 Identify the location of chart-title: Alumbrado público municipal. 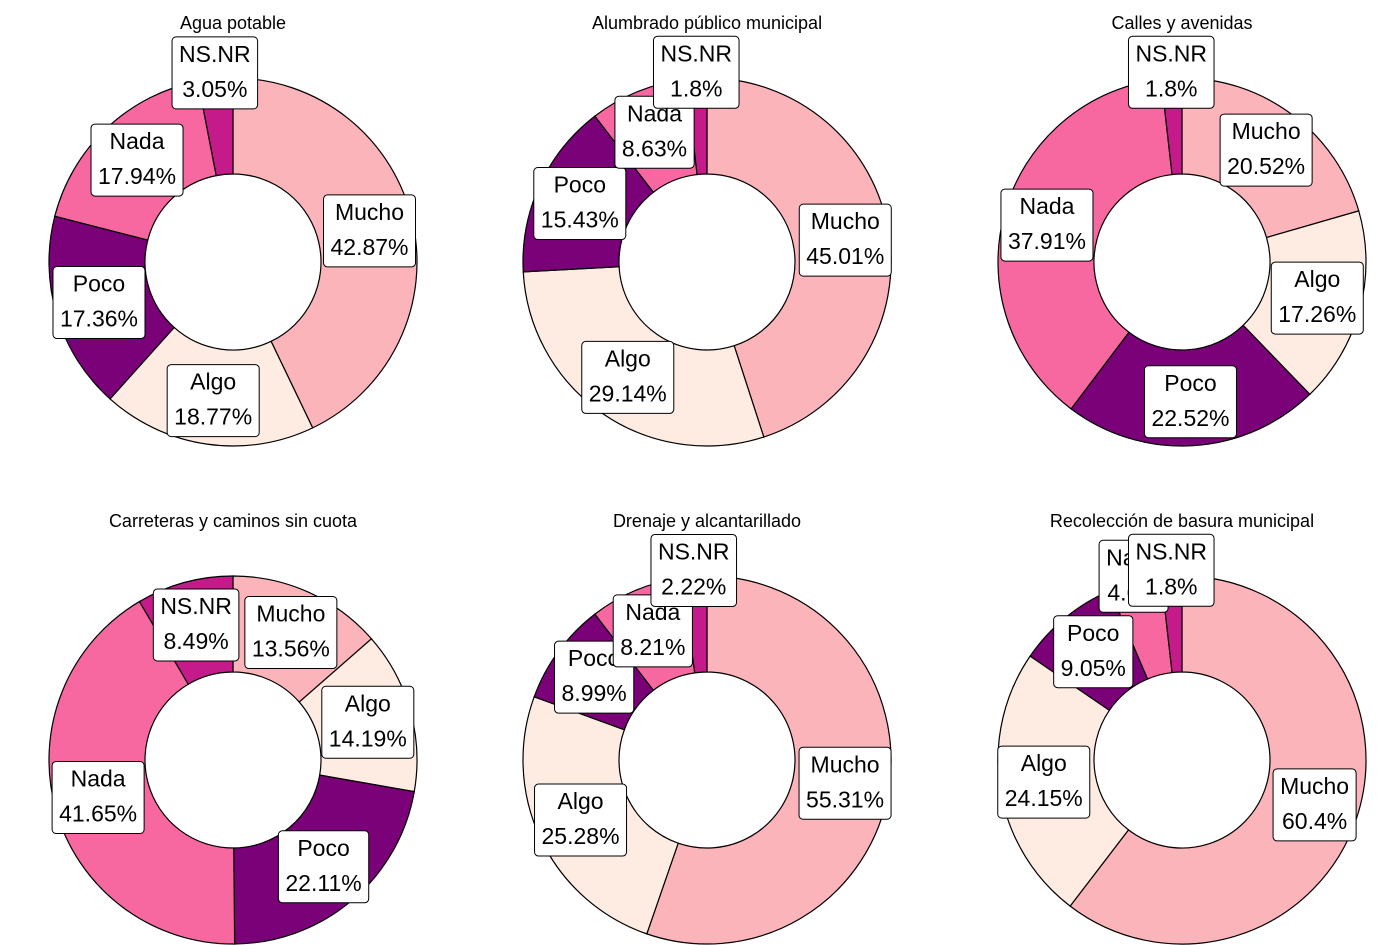
(707, 23).